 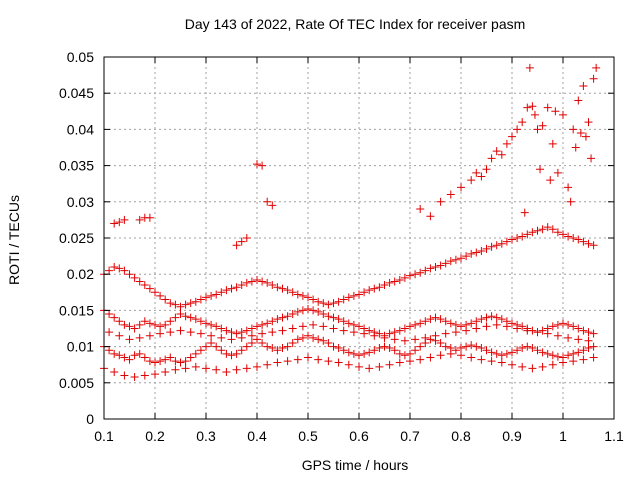 I want to click on x-tick-label: 1.1, so click(x=614, y=436).